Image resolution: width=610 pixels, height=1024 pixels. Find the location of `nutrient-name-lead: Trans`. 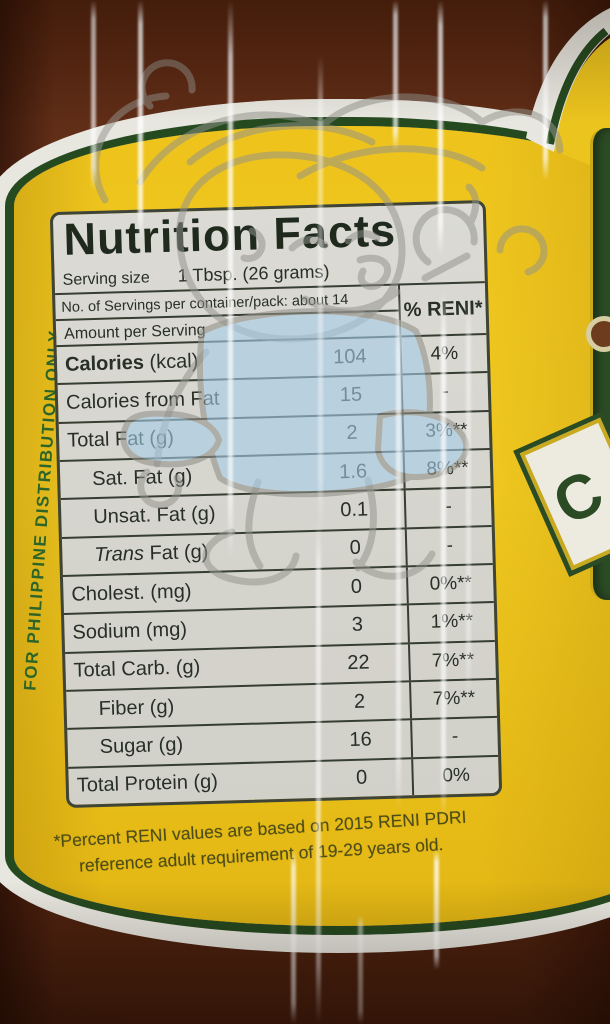

nutrient-name-lead: Trans is located at coordinates (119, 555).